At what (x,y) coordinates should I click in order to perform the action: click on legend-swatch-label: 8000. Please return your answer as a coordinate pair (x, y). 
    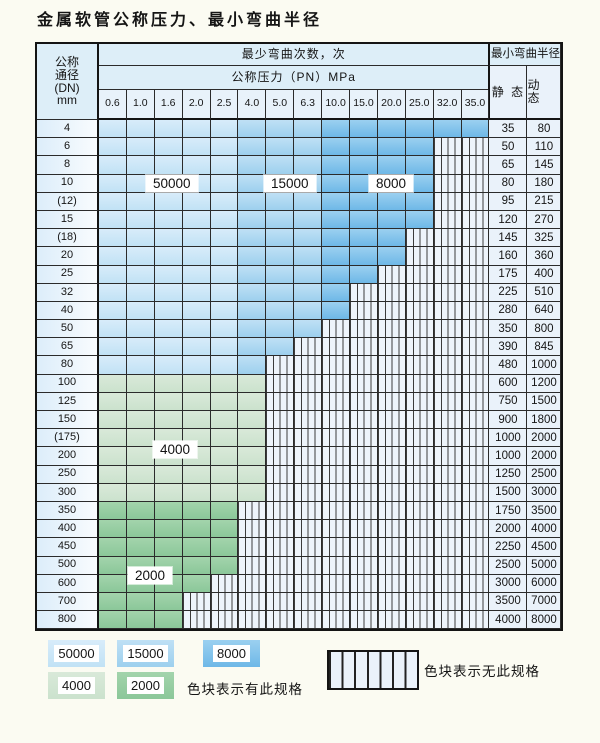
    Looking at the image, I should click on (231, 653).